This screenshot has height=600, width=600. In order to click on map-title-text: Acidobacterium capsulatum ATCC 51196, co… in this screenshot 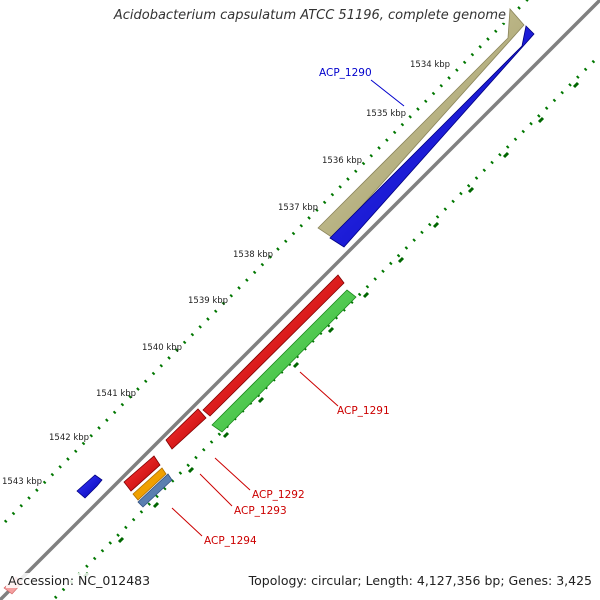, I will do `click(309, 15)`.